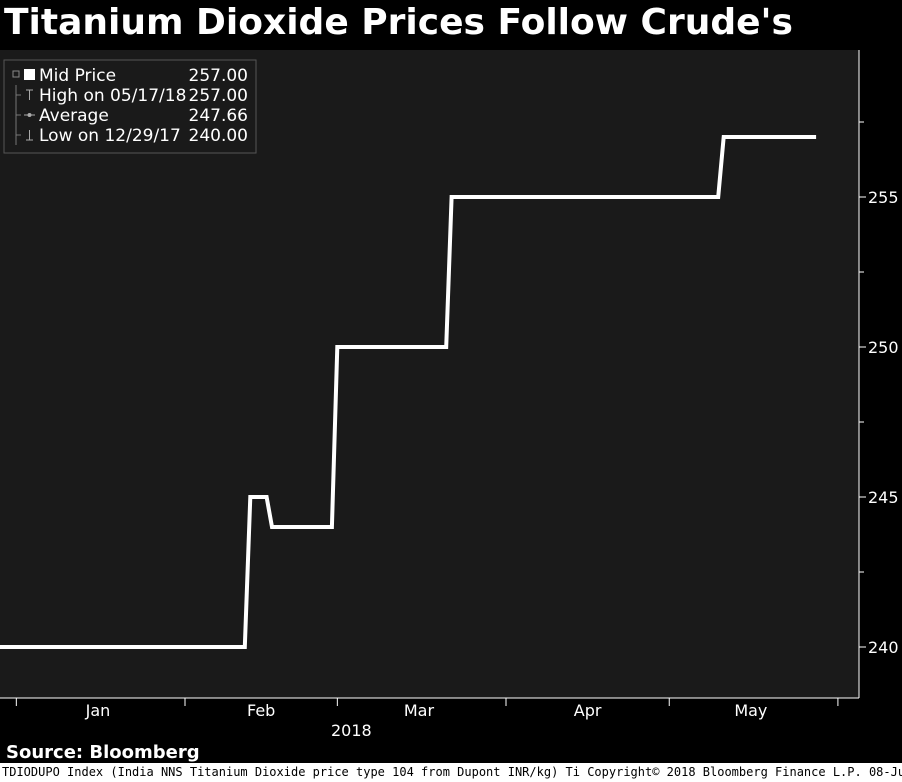 This screenshot has width=902, height=782. What do you see at coordinates (112, 96) in the screenshot?
I see `legend-label: High on 05/17/18` at bounding box center [112, 96].